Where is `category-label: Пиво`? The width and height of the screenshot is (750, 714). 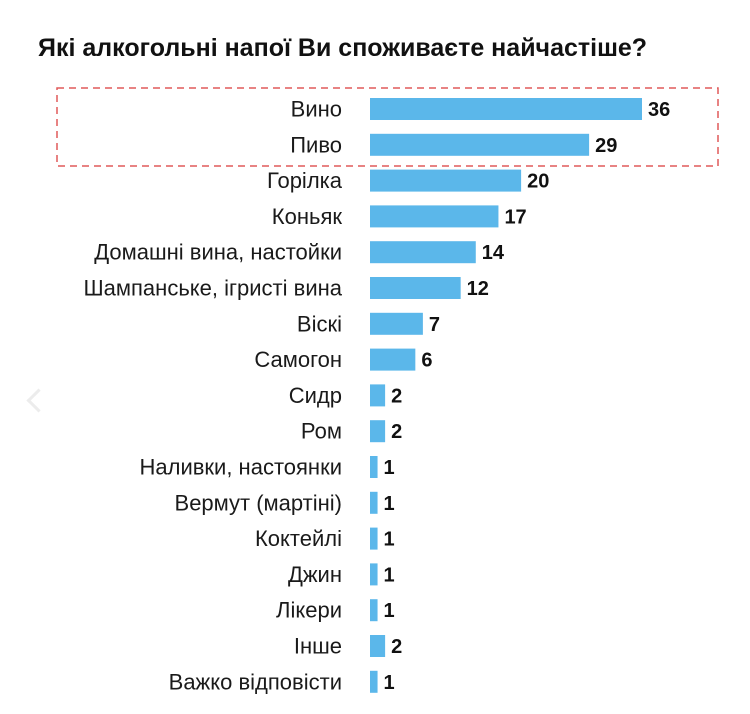 category-label: Пиво is located at coordinates (316, 144).